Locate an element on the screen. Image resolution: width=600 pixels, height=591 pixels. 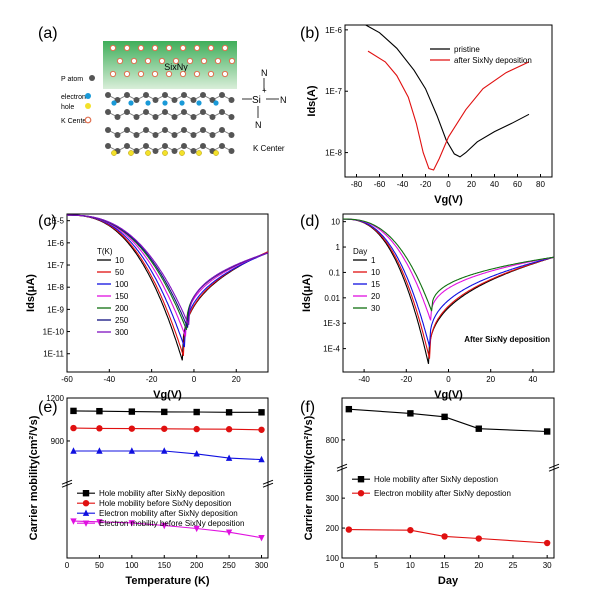
x-tick-label: -20 is located at coordinates (152, 379).